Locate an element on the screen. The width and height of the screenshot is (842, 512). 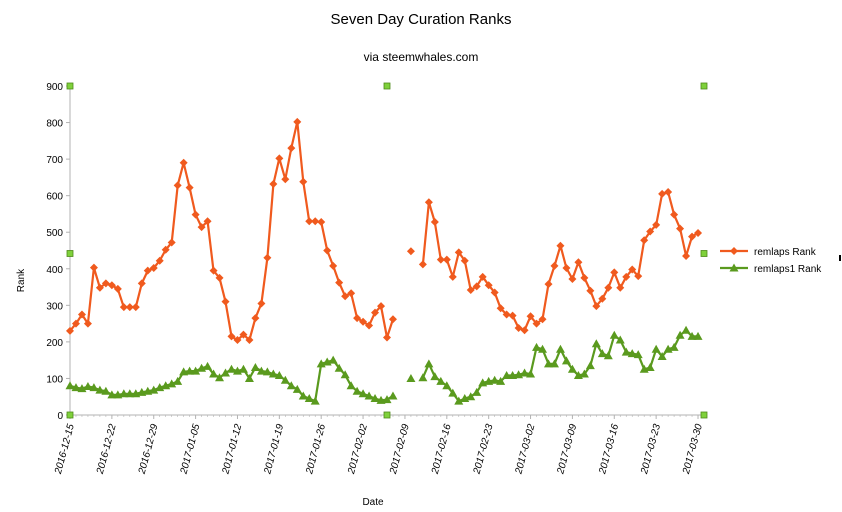
y-tick-label: 600 is located at coordinates (54, 197).